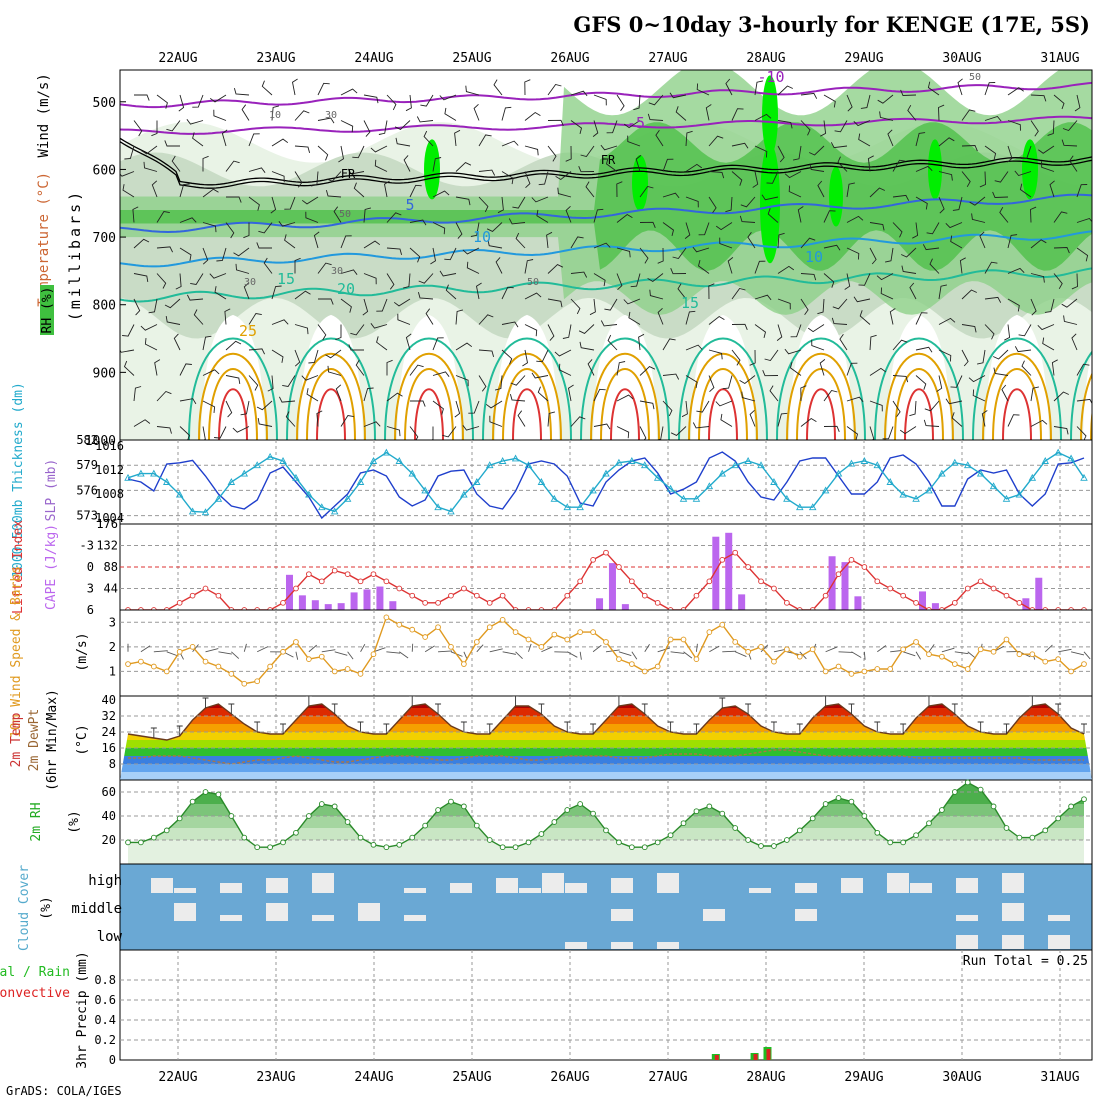 Image resolution: width=1100 pixels, height=1104 pixels. I want to click on cape-right-tick-label: 176, so click(107, 524).